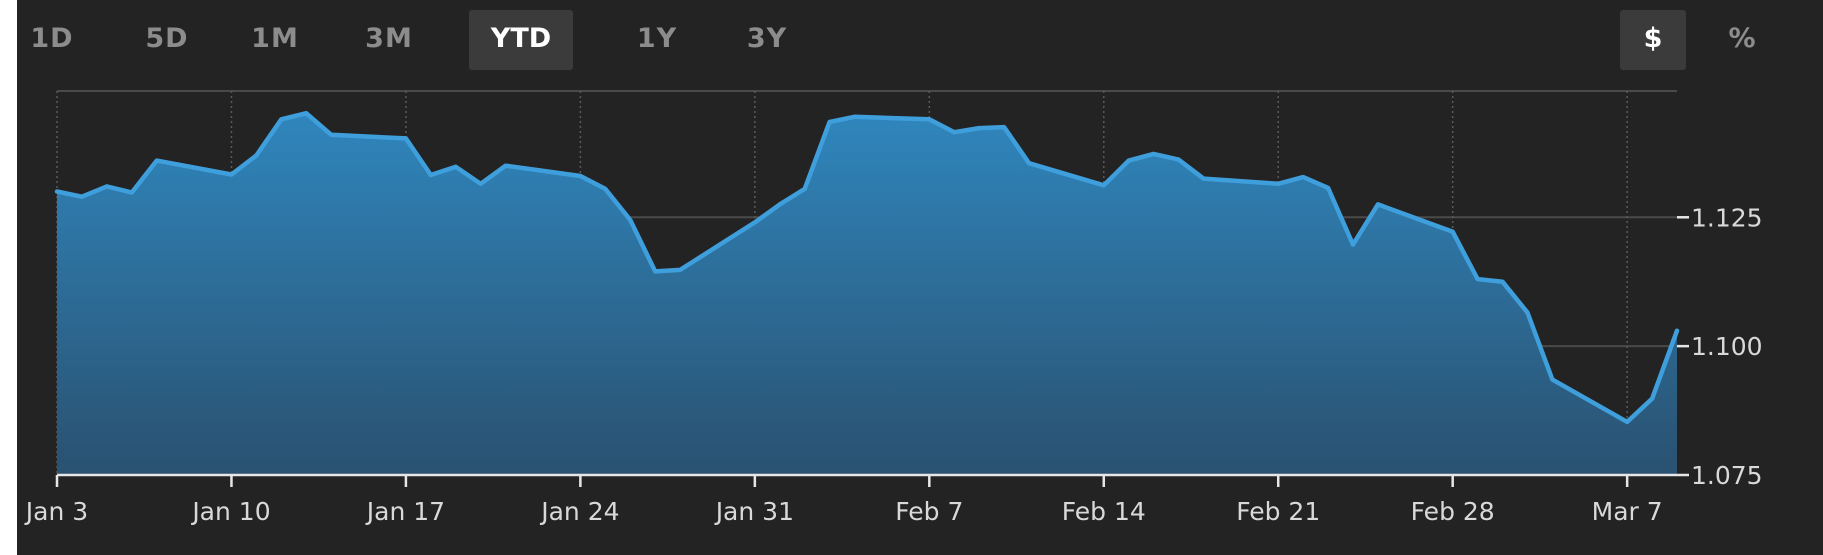 The width and height of the screenshot is (1823, 555). I want to click on y-tick-label: 1.125, so click(1727, 217).